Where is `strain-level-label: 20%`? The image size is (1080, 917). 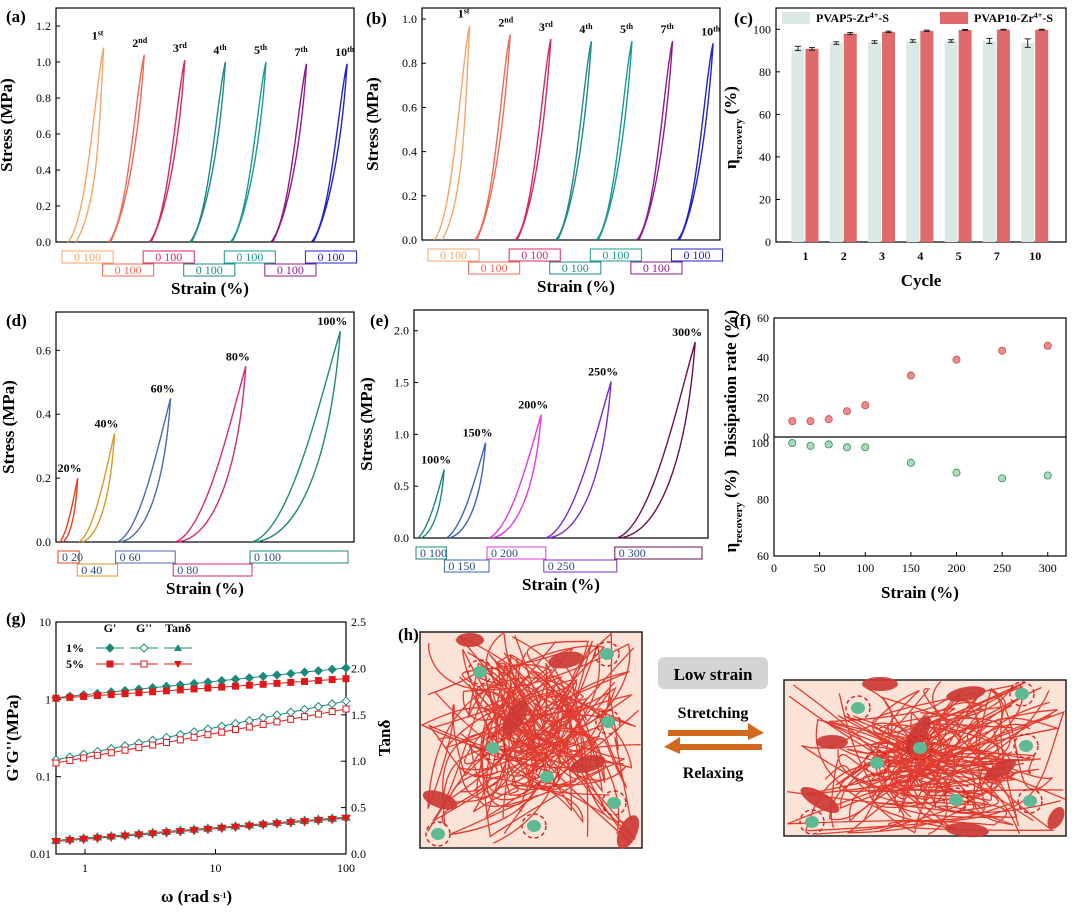
strain-level-label: 20% is located at coordinates (70, 468).